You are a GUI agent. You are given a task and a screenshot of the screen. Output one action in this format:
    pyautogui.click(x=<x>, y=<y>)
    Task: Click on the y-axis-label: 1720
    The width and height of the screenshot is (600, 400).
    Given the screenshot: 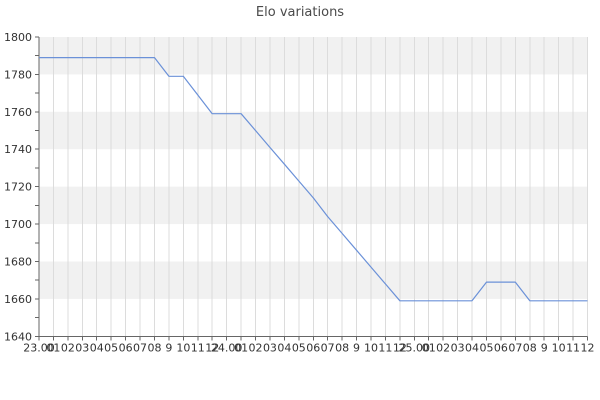 What is the action you would take?
    pyautogui.click(x=18, y=187)
    